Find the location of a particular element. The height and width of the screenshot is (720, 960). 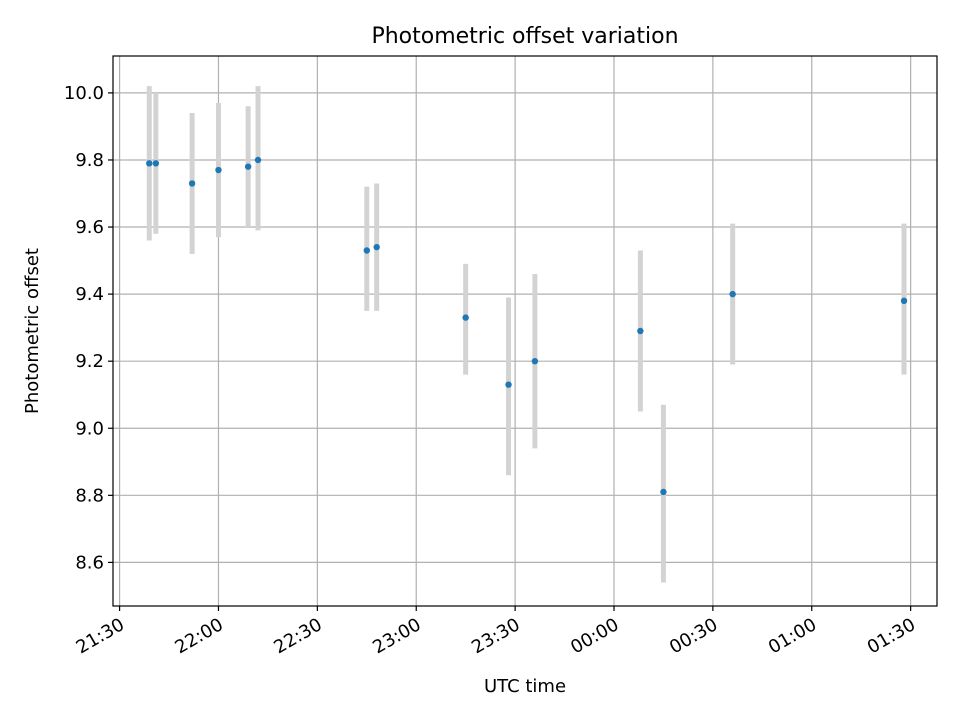

y-tick-label: 9.4 is located at coordinates (89, 294).